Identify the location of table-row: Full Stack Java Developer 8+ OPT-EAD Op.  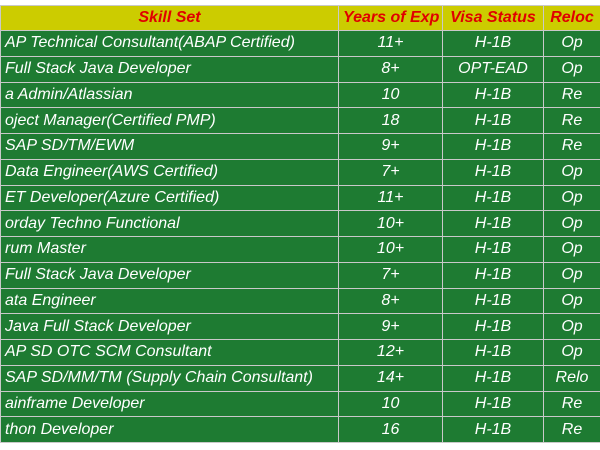
(300, 69).